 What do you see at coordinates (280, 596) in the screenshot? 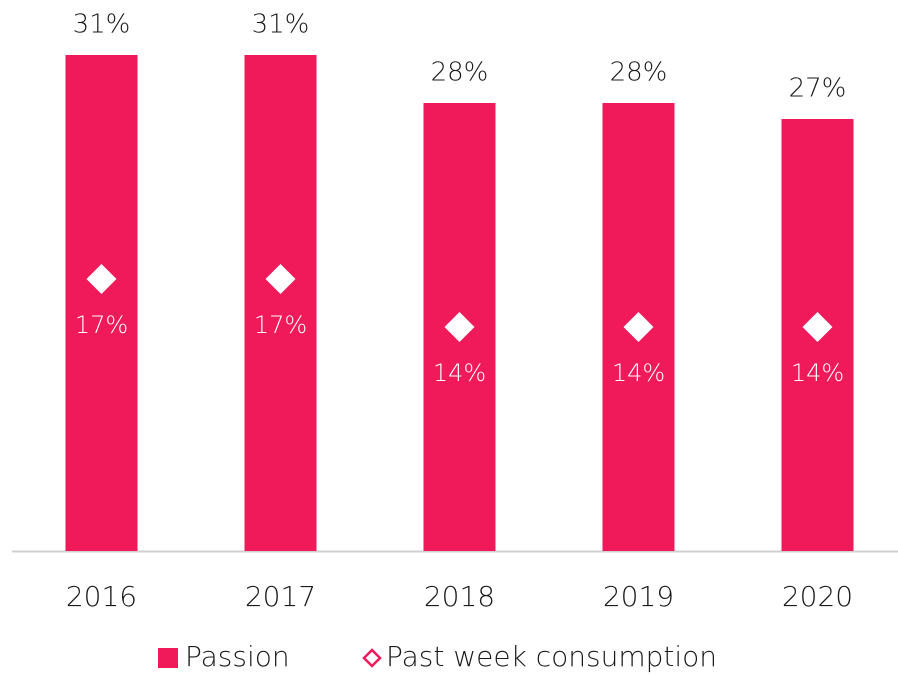
I see `x-tick-label: 2017` at bounding box center [280, 596].